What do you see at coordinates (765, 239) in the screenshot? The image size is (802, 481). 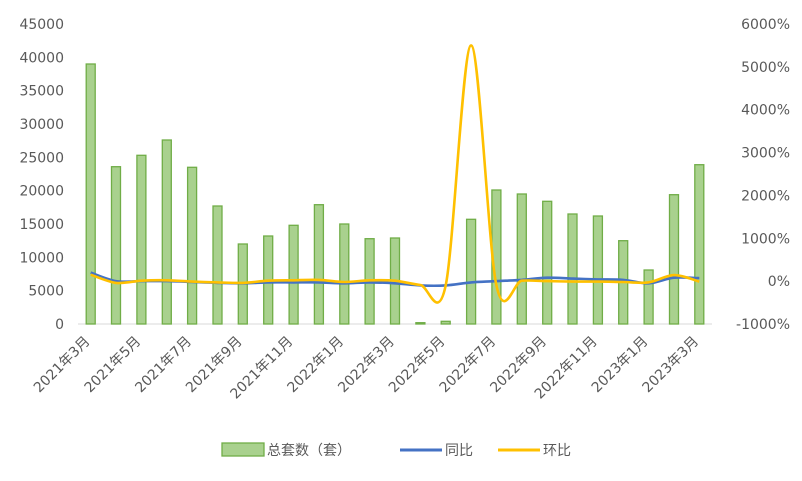 I see `right-tick-label: 1000%` at bounding box center [765, 239].